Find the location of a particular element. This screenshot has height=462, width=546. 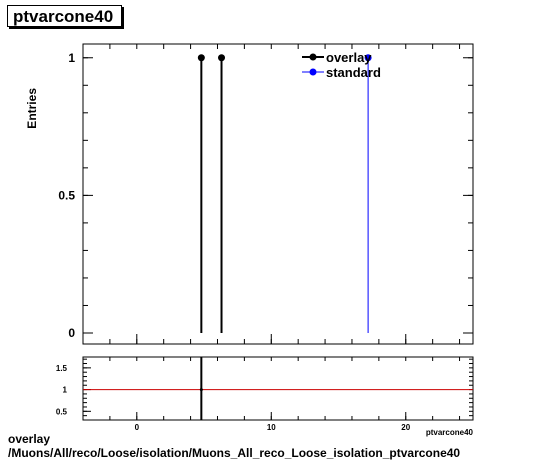

y-tick-label: 0 is located at coordinates (71, 333).